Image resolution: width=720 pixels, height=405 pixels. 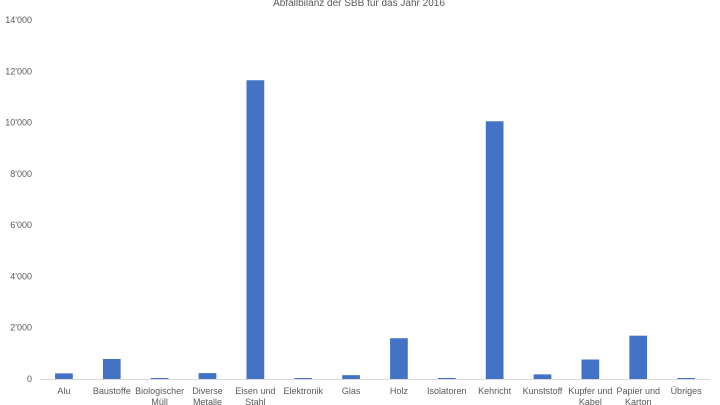 What do you see at coordinates (21, 174) in the screenshot?
I see `y-tick-label: 8'000` at bounding box center [21, 174].